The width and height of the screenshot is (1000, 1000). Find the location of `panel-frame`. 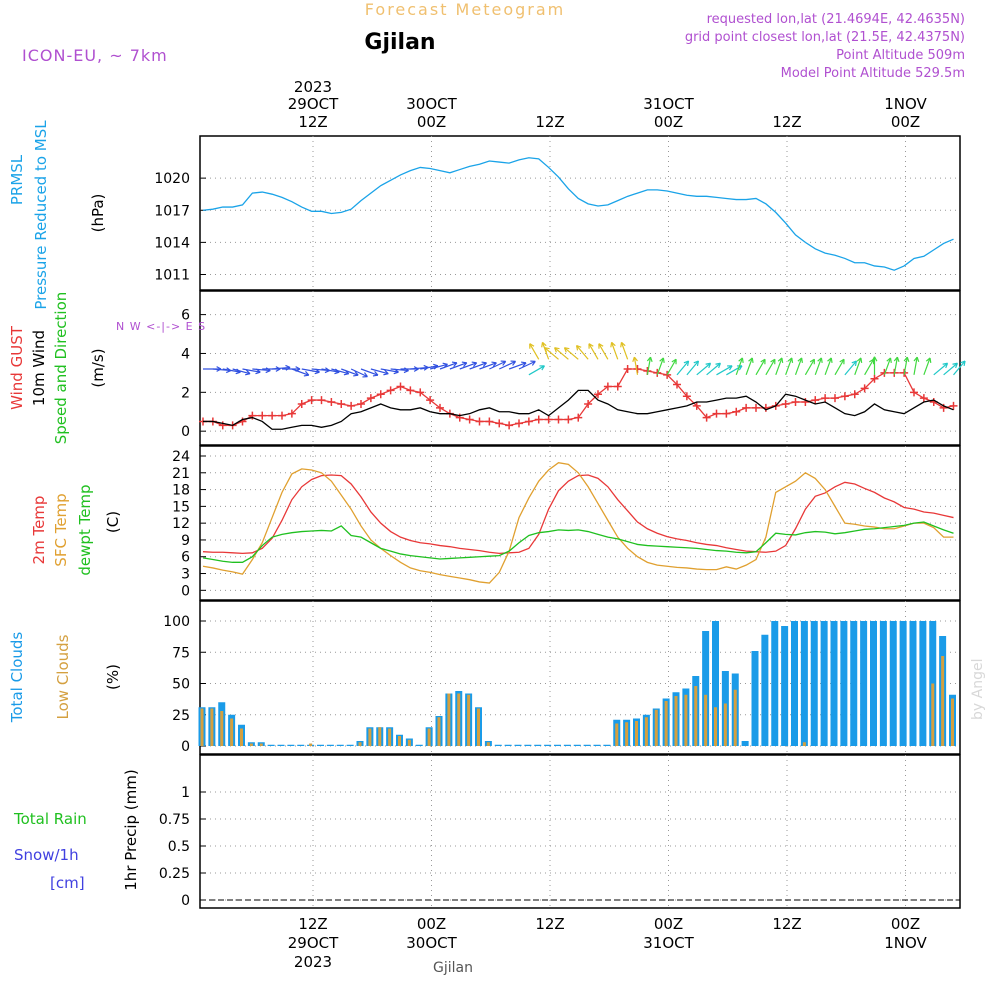

panel-frame is located at coordinates (580, 831).